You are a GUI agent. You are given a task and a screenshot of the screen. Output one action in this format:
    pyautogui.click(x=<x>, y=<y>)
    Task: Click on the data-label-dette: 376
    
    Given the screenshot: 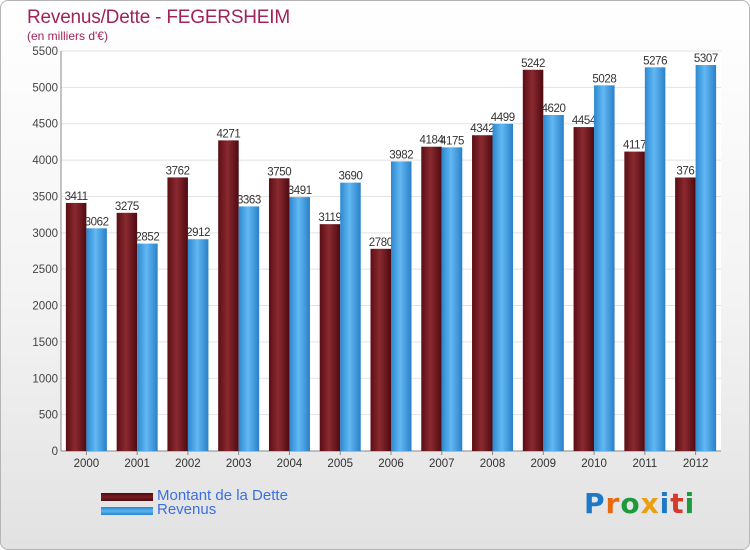 What is the action you would take?
    pyautogui.click(x=685, y=171)
    